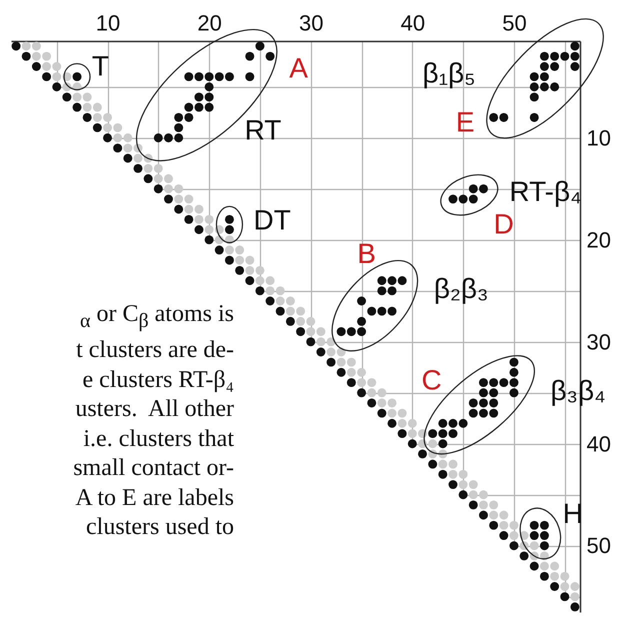  What do you see at coordinates (366, 254) in the screenshot?
I see `annotation: B` at bounding box center [366, 254].